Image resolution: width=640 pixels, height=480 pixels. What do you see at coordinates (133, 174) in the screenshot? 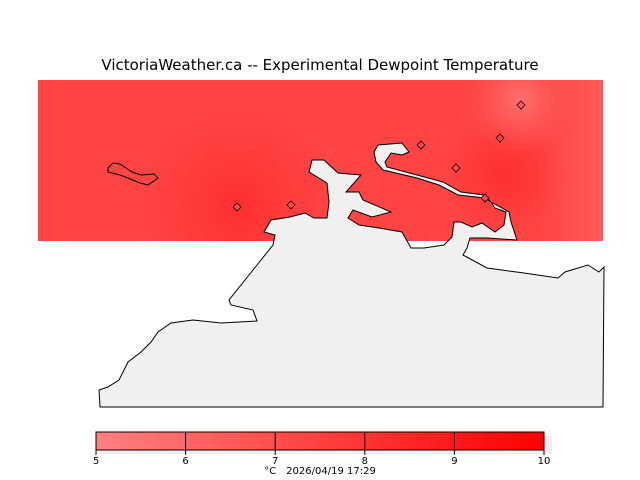
I see `land-island` at bounding box center [133, 174].